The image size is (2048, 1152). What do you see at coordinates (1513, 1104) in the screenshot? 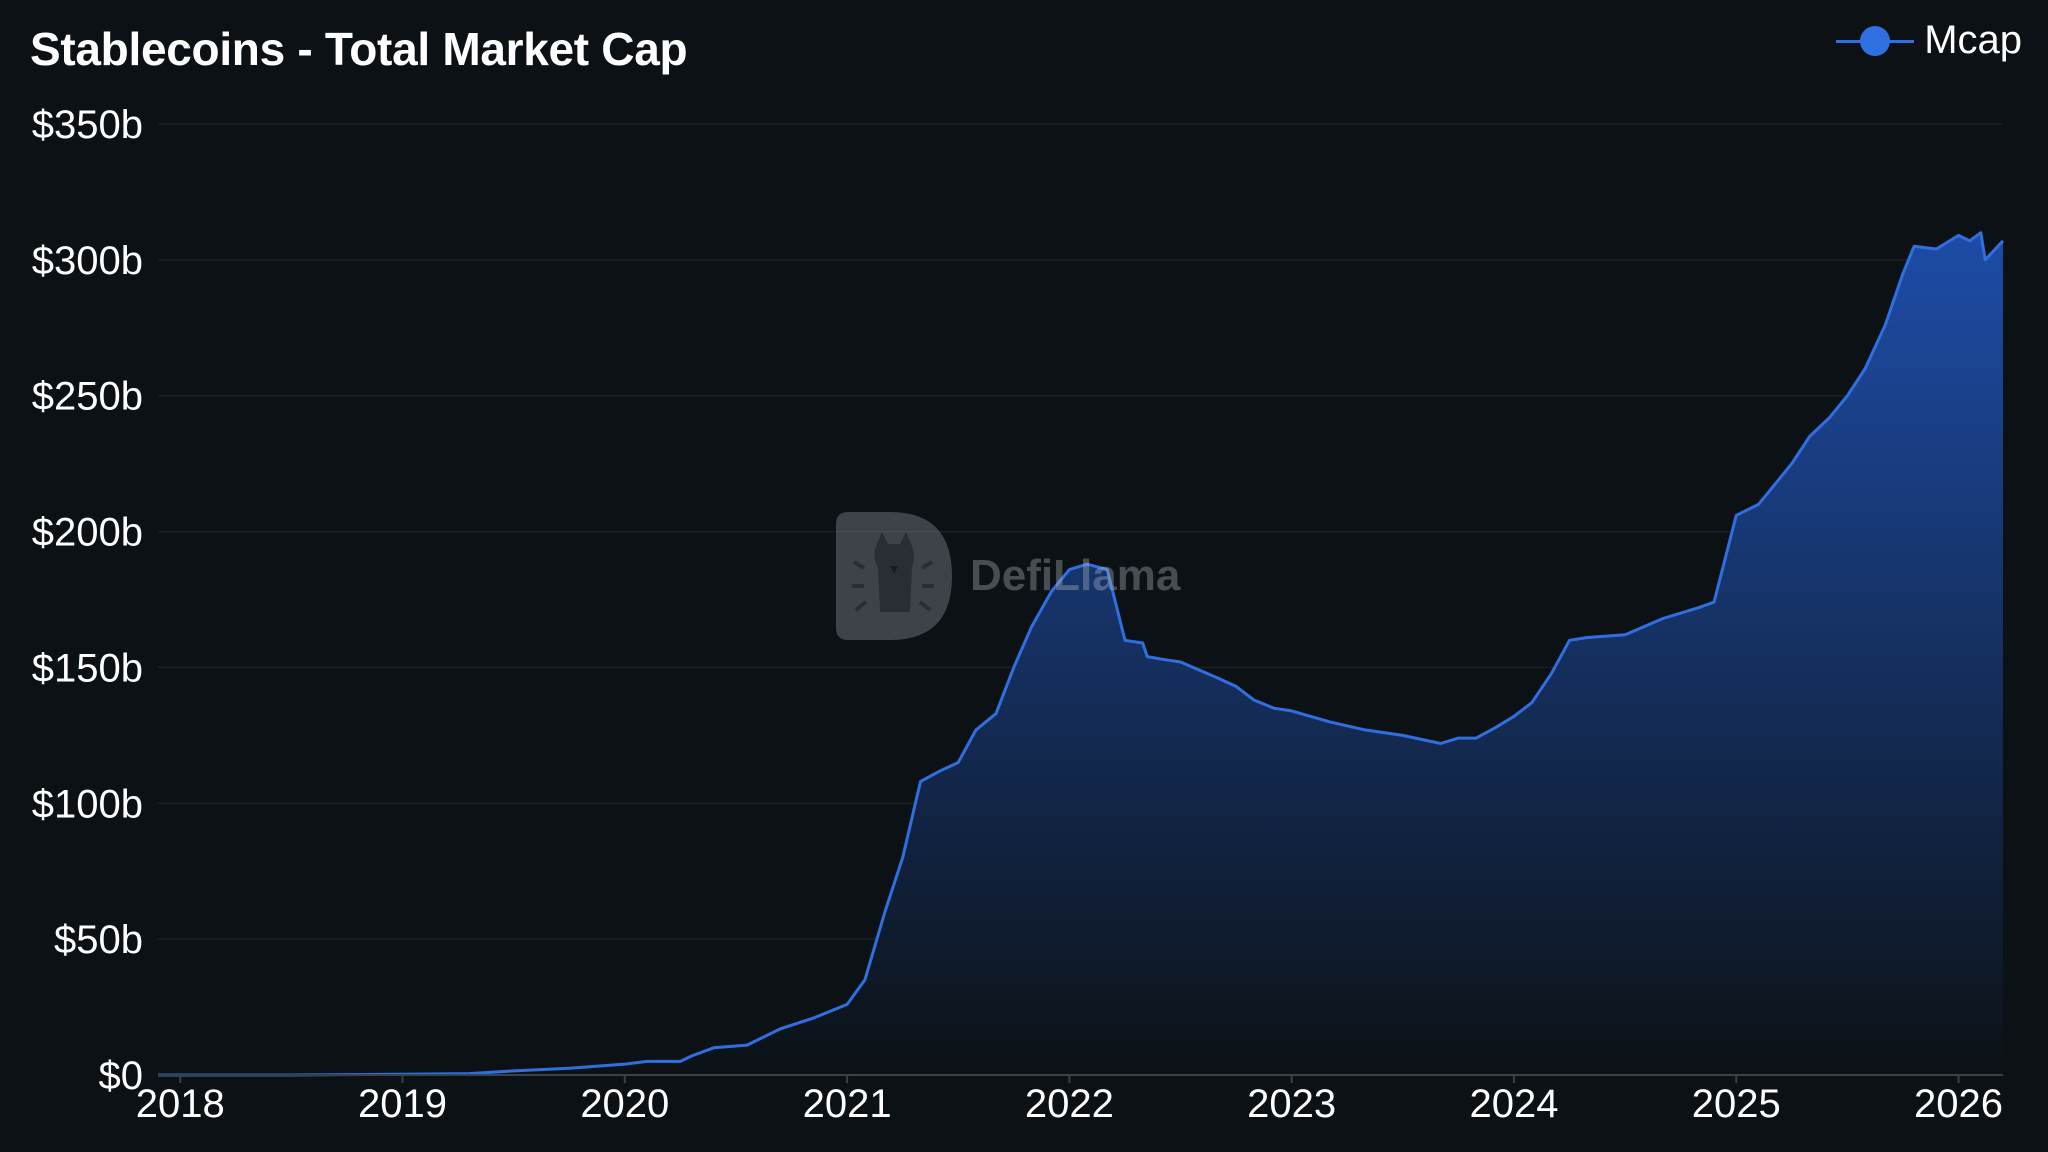
I see `x-tick-label: 2024` at bounding box center [1513, 1104].